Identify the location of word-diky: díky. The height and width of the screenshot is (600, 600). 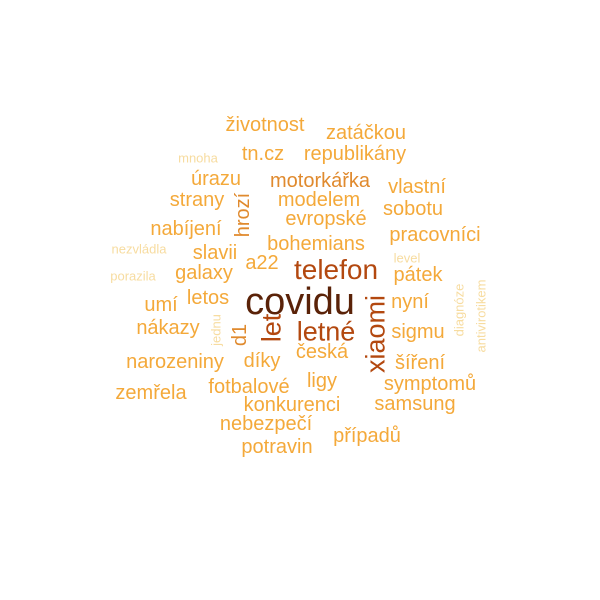
(262, 361).